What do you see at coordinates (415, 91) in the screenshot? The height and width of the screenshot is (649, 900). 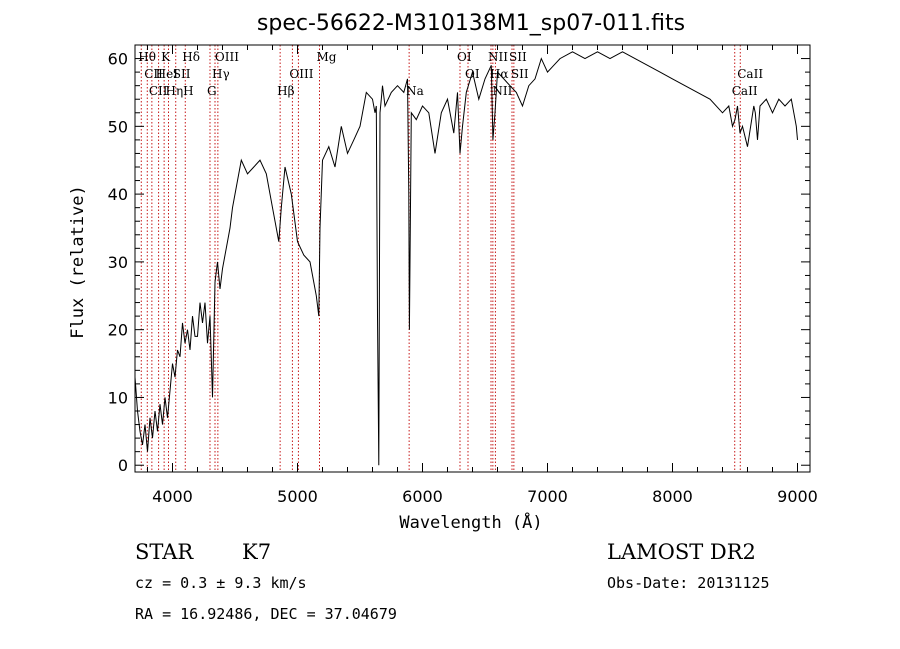 I see `emission-line-label: Na` at bounding box center [415, 91].